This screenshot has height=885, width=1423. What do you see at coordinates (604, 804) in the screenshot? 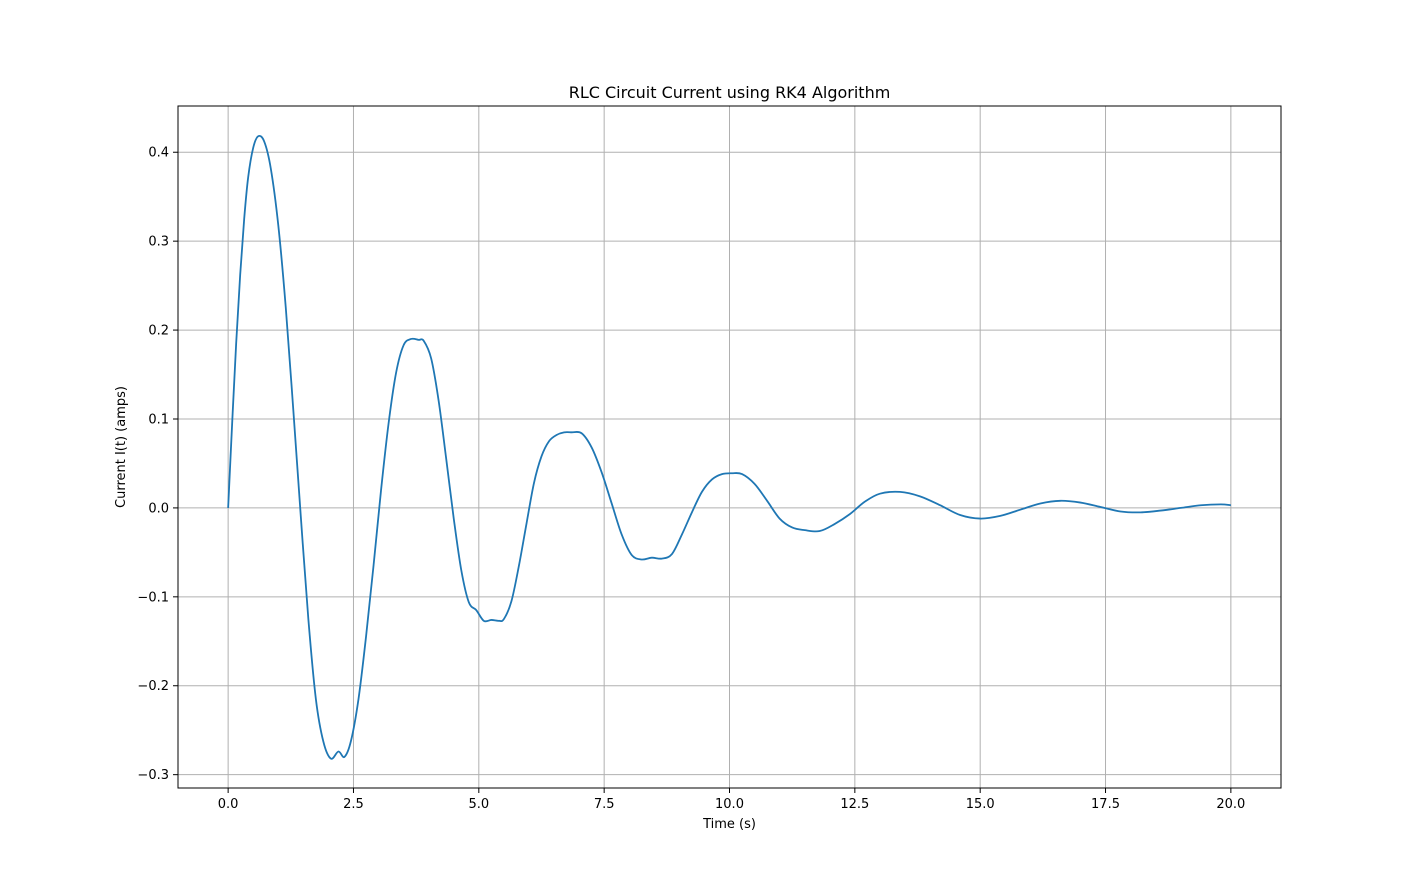
I see `x-tick-label: 7.5` at bounding box center [604, 804].